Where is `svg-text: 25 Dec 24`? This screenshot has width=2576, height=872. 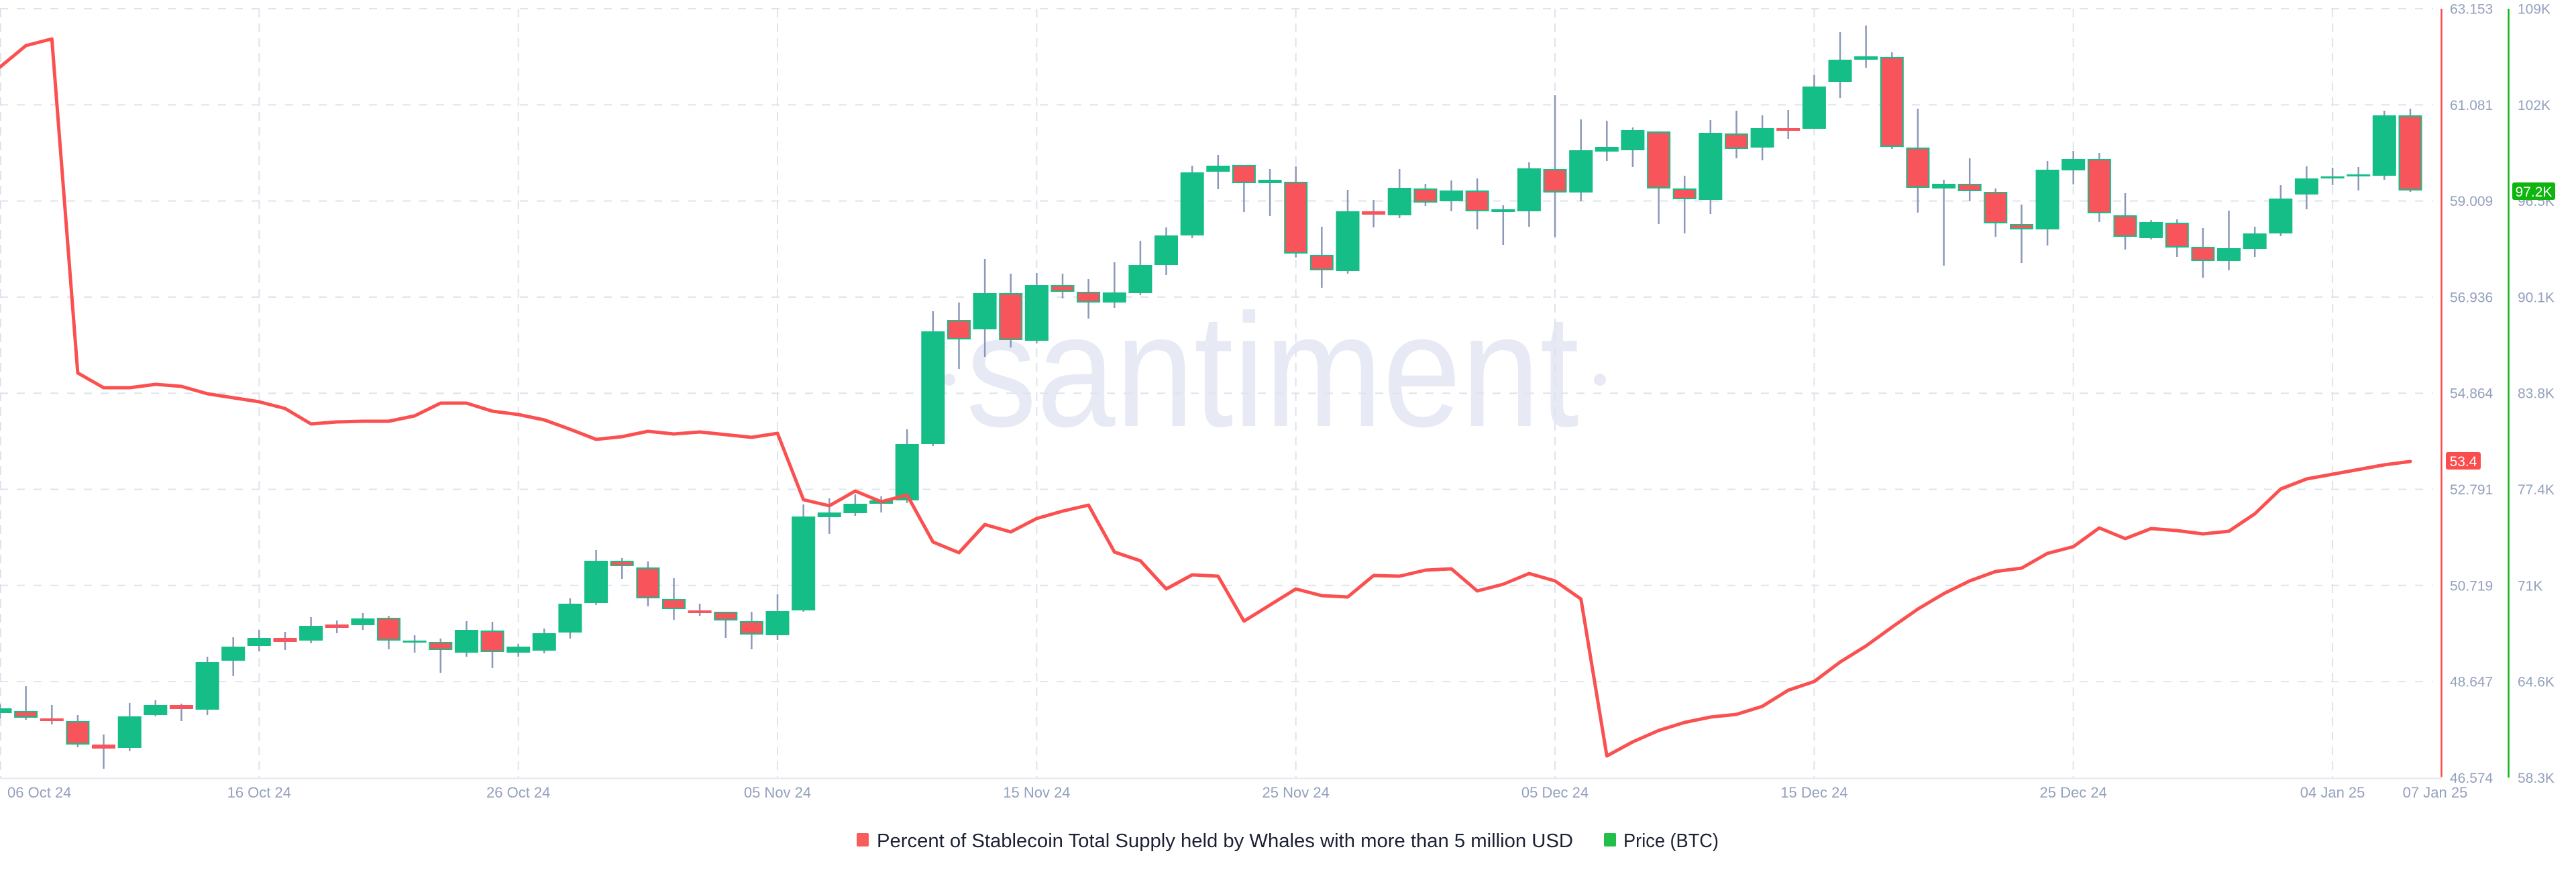 svg-text: 25 Dec 24 is located at coordinates (2073, 793).